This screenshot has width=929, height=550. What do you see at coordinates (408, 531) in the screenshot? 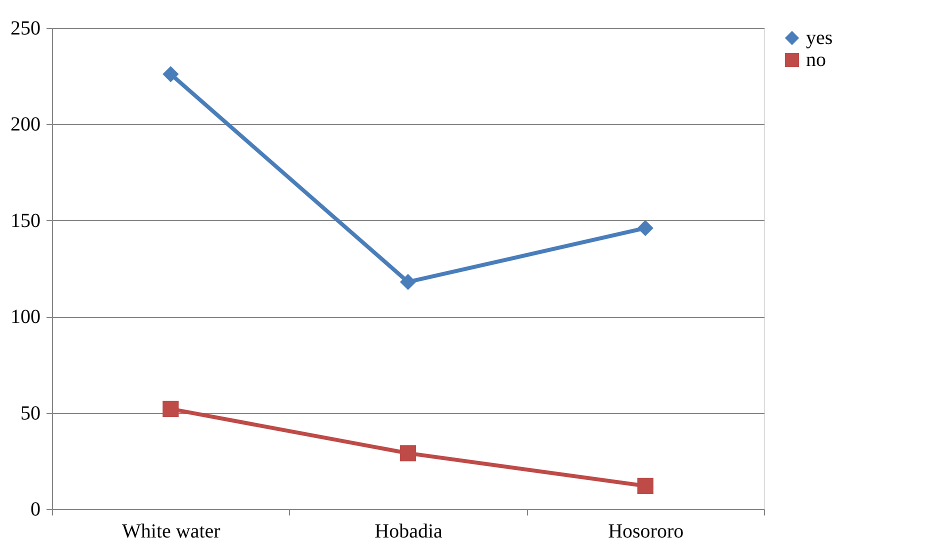
I see `x-tick-label: Hobadia` at bounding box center [408, 531].